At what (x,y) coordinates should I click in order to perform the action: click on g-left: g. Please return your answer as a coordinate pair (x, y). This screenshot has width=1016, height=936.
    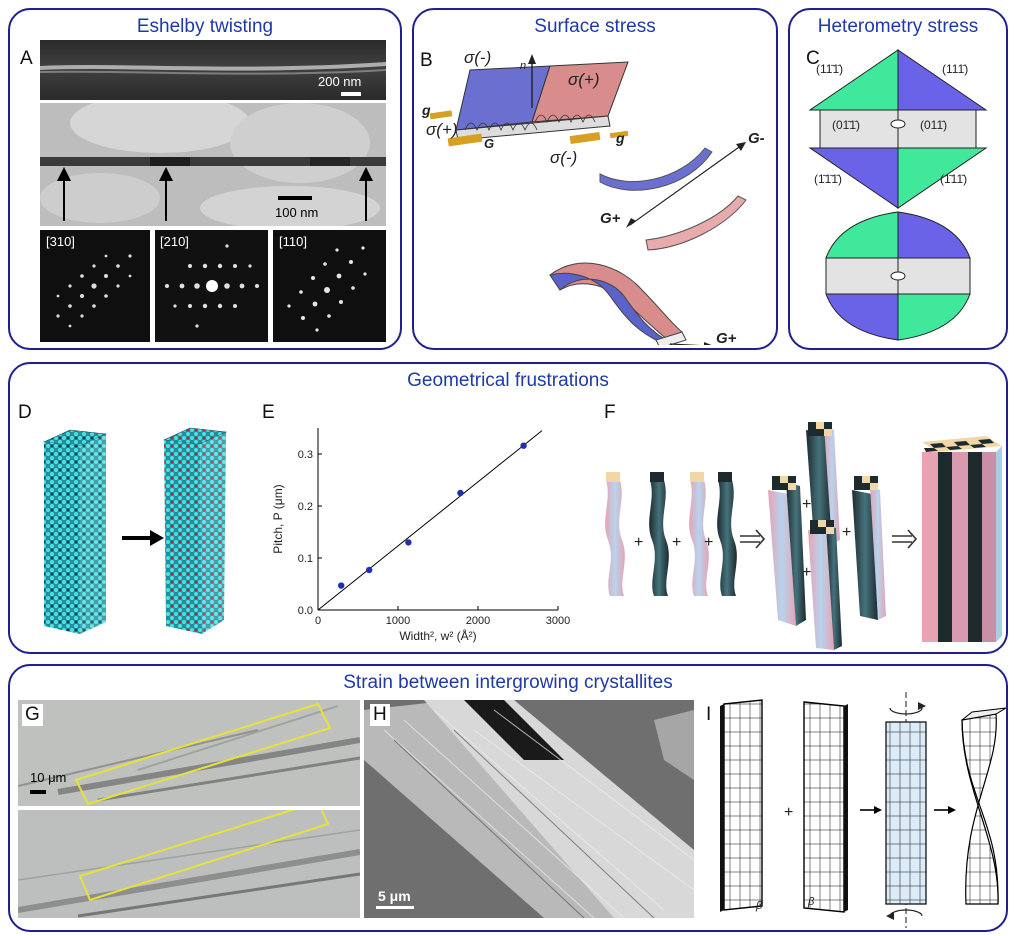
    Looking at the image, I should click on (426, 110).